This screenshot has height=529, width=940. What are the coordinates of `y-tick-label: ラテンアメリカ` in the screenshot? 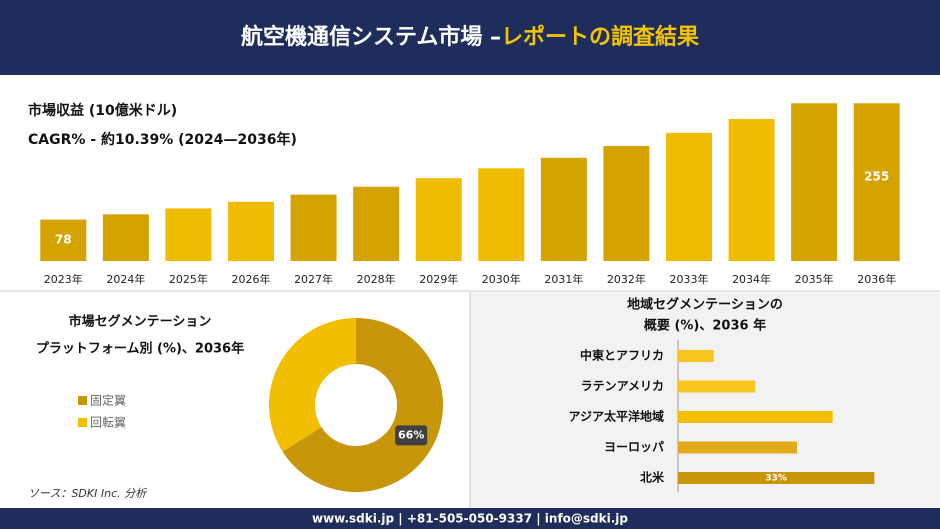 It's located at (622, 386).